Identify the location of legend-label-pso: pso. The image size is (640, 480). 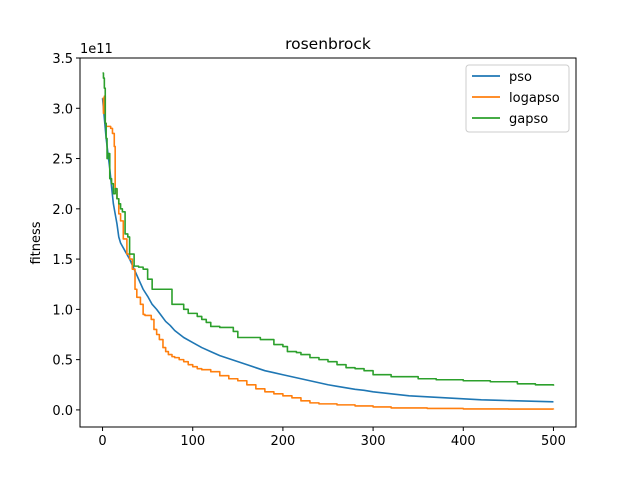
(520, 77).